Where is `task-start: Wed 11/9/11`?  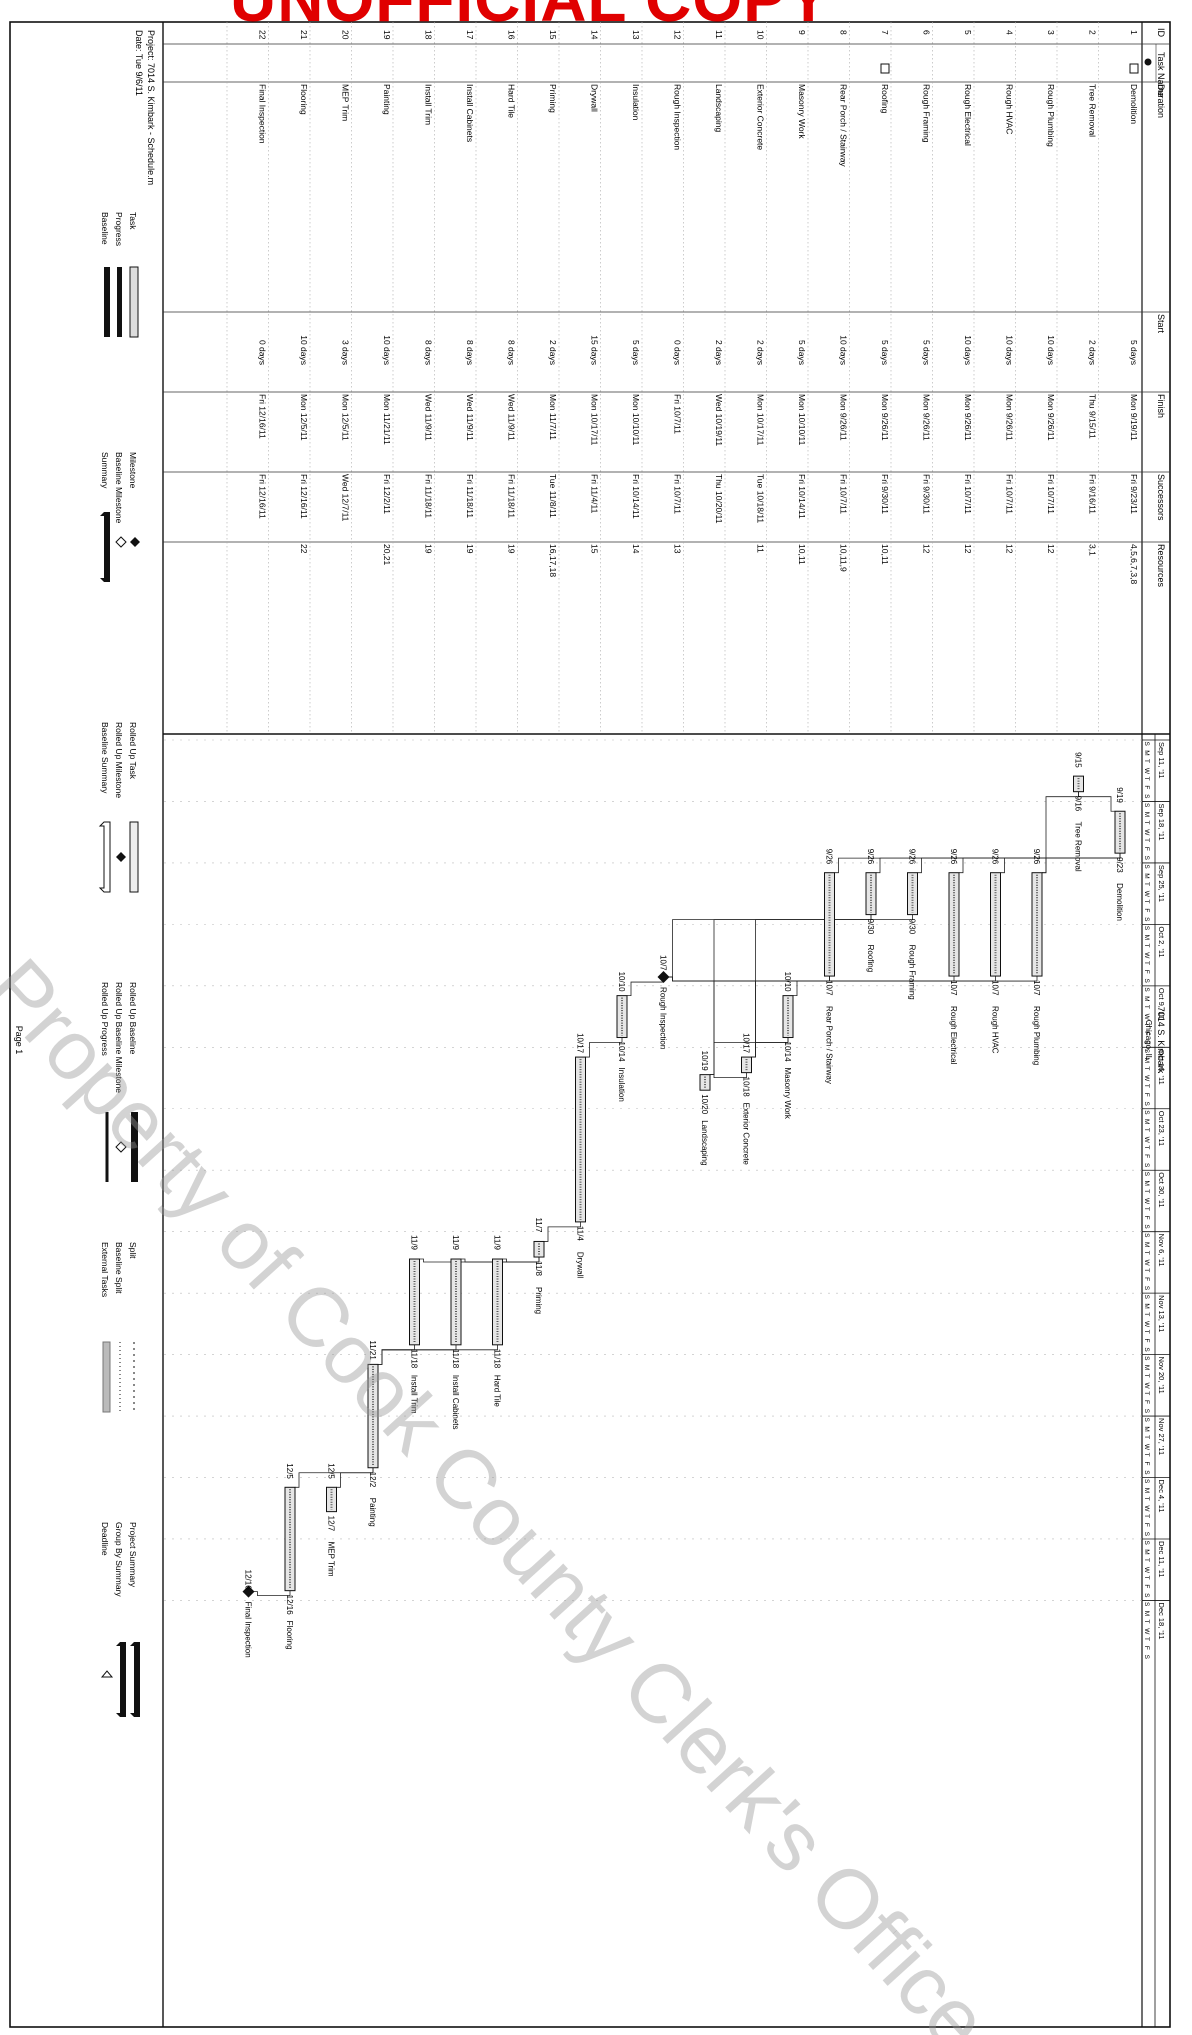
task-start: Wed 11/9/11 is located at coordinates (470, 417).